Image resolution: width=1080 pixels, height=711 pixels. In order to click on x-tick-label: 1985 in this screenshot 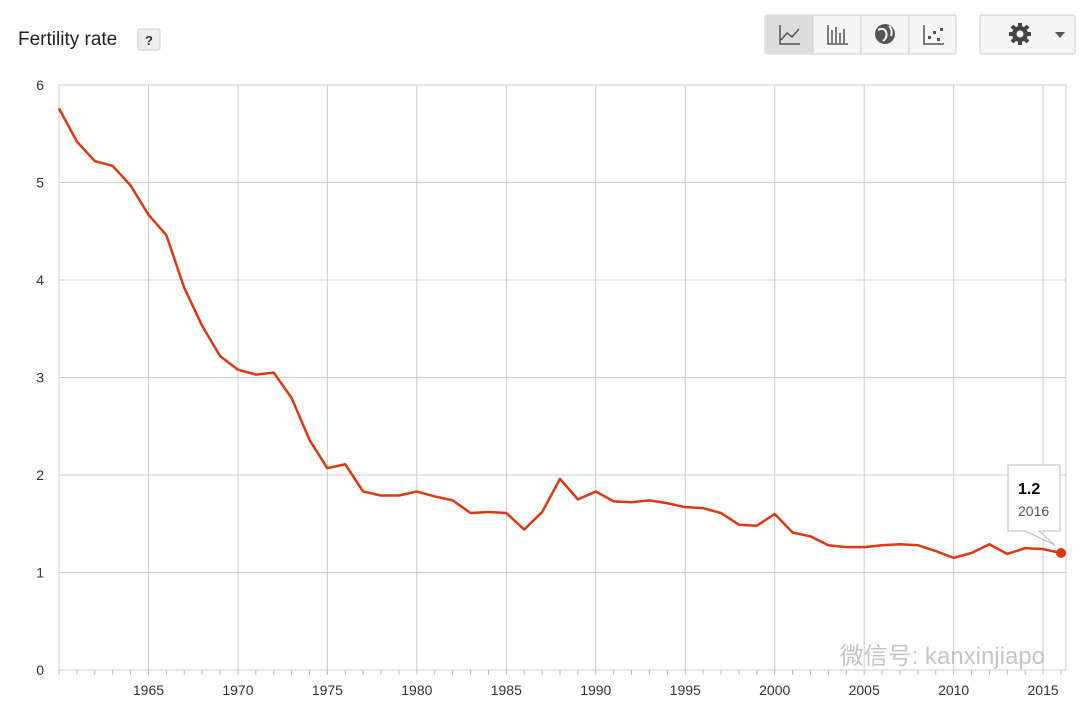, I will do `click(506, 690)`.